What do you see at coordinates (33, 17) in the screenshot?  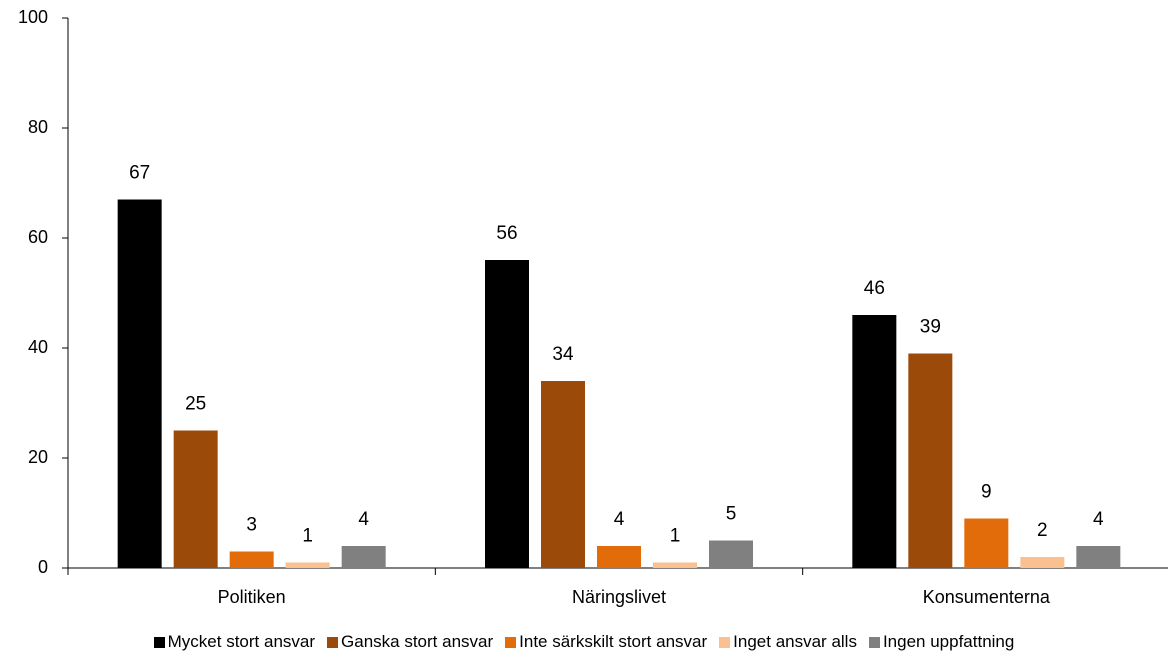 I see `y-tick-label: 100` at bounding box center [33, 17].